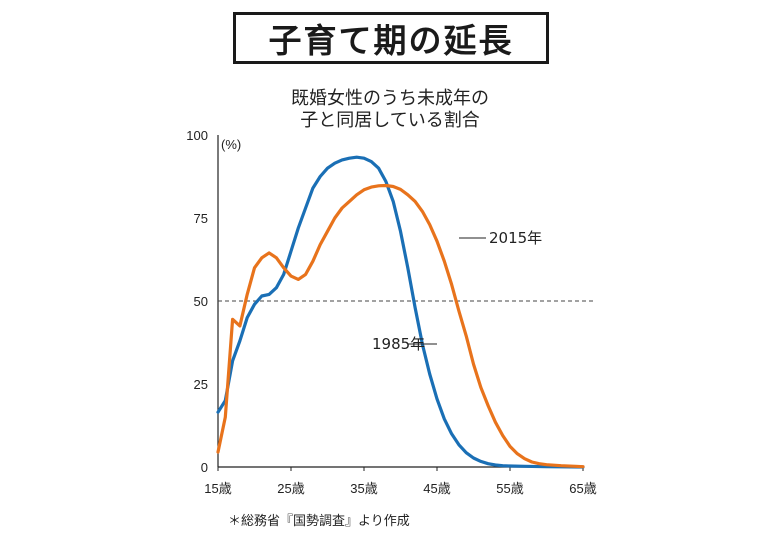  I want to click on series-label-1985: 1985年, so click(398, 344).